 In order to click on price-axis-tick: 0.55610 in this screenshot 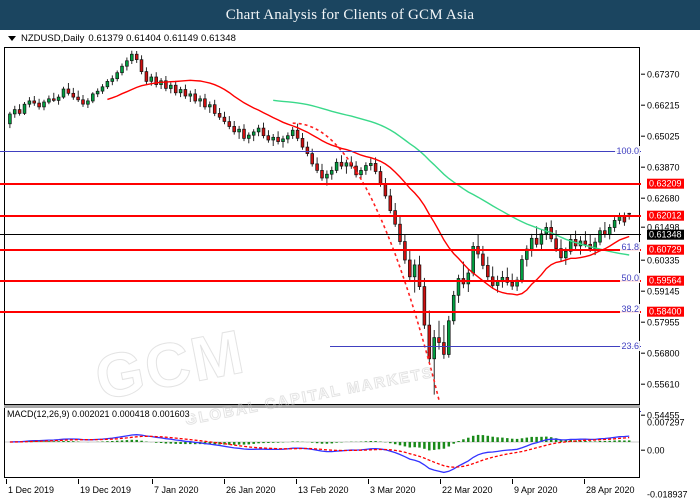, I will do `click(660, 384)`.